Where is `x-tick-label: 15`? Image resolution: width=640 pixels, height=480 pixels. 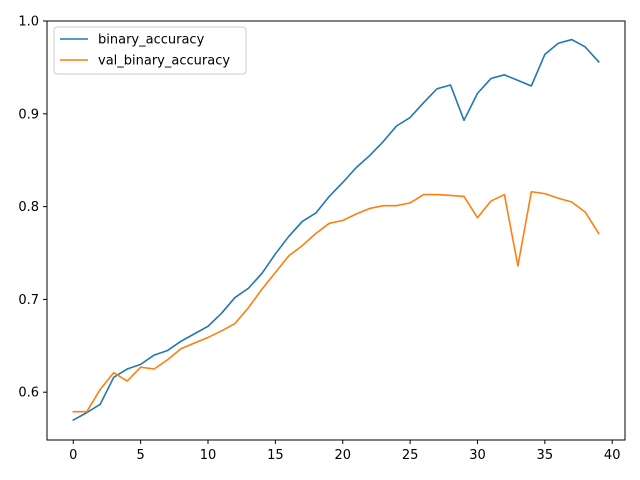 x-tick-label: 15 is located at coordinates (275, 455).